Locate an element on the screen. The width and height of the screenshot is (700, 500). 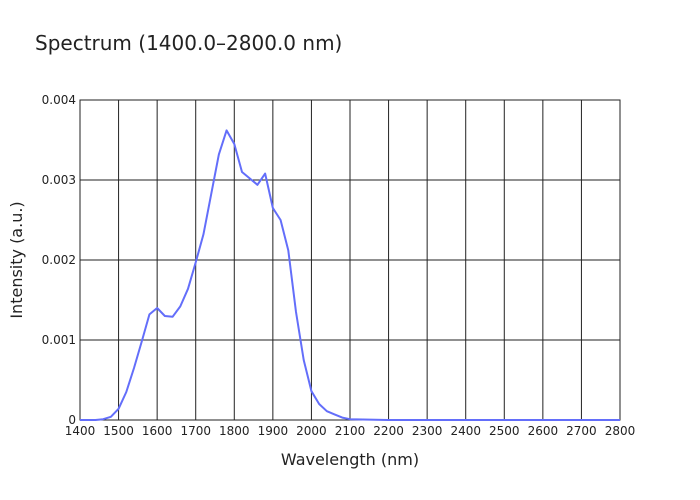
x-tick-label: 1600 is located at coordinates (157, 431).